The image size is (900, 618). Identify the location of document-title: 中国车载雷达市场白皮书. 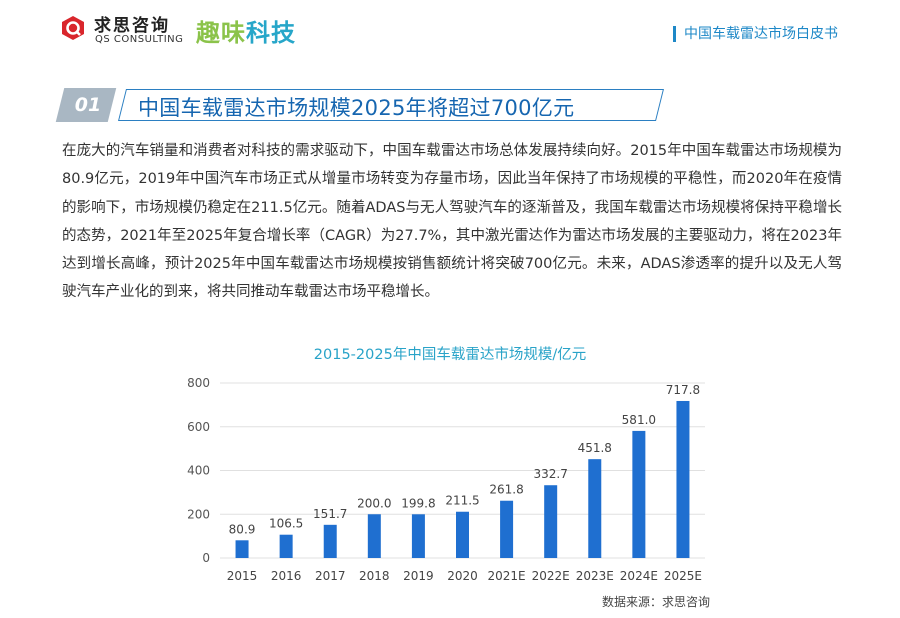
(755, 34).